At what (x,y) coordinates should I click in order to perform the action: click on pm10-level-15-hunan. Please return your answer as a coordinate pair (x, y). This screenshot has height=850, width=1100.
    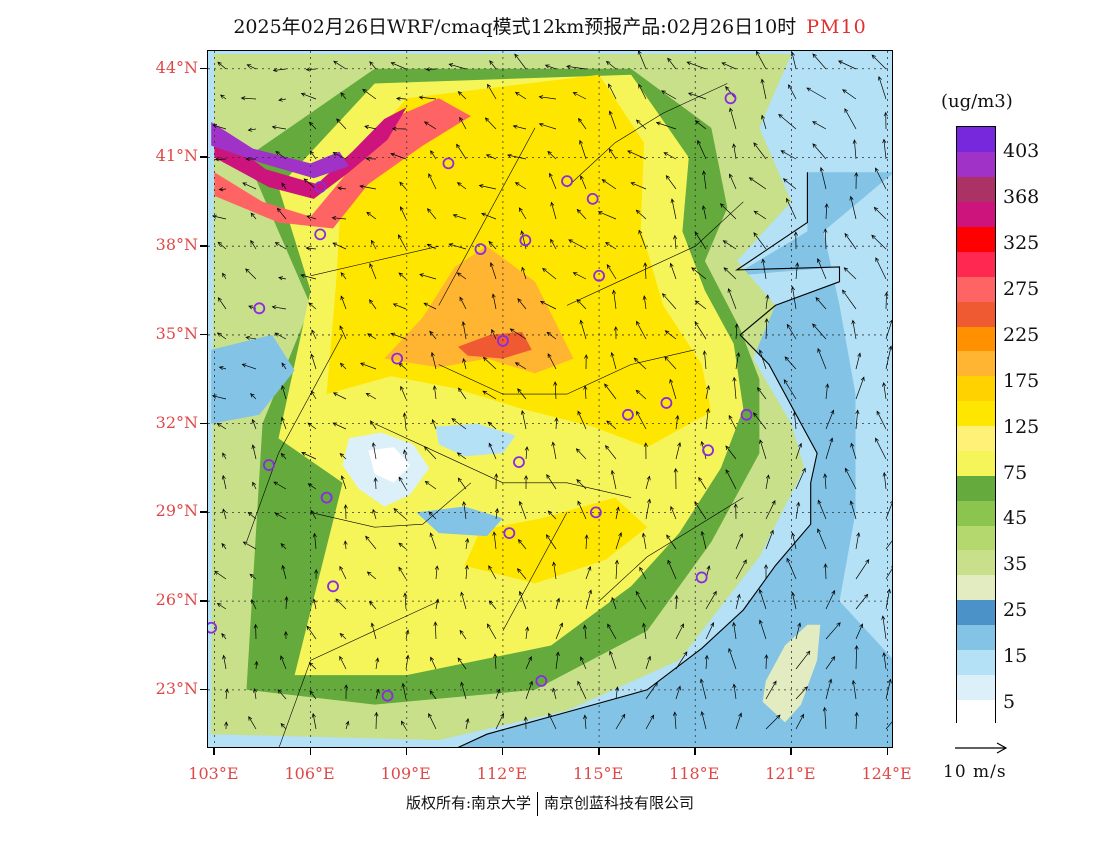
    Looking at the image, I should click on (459, 521).